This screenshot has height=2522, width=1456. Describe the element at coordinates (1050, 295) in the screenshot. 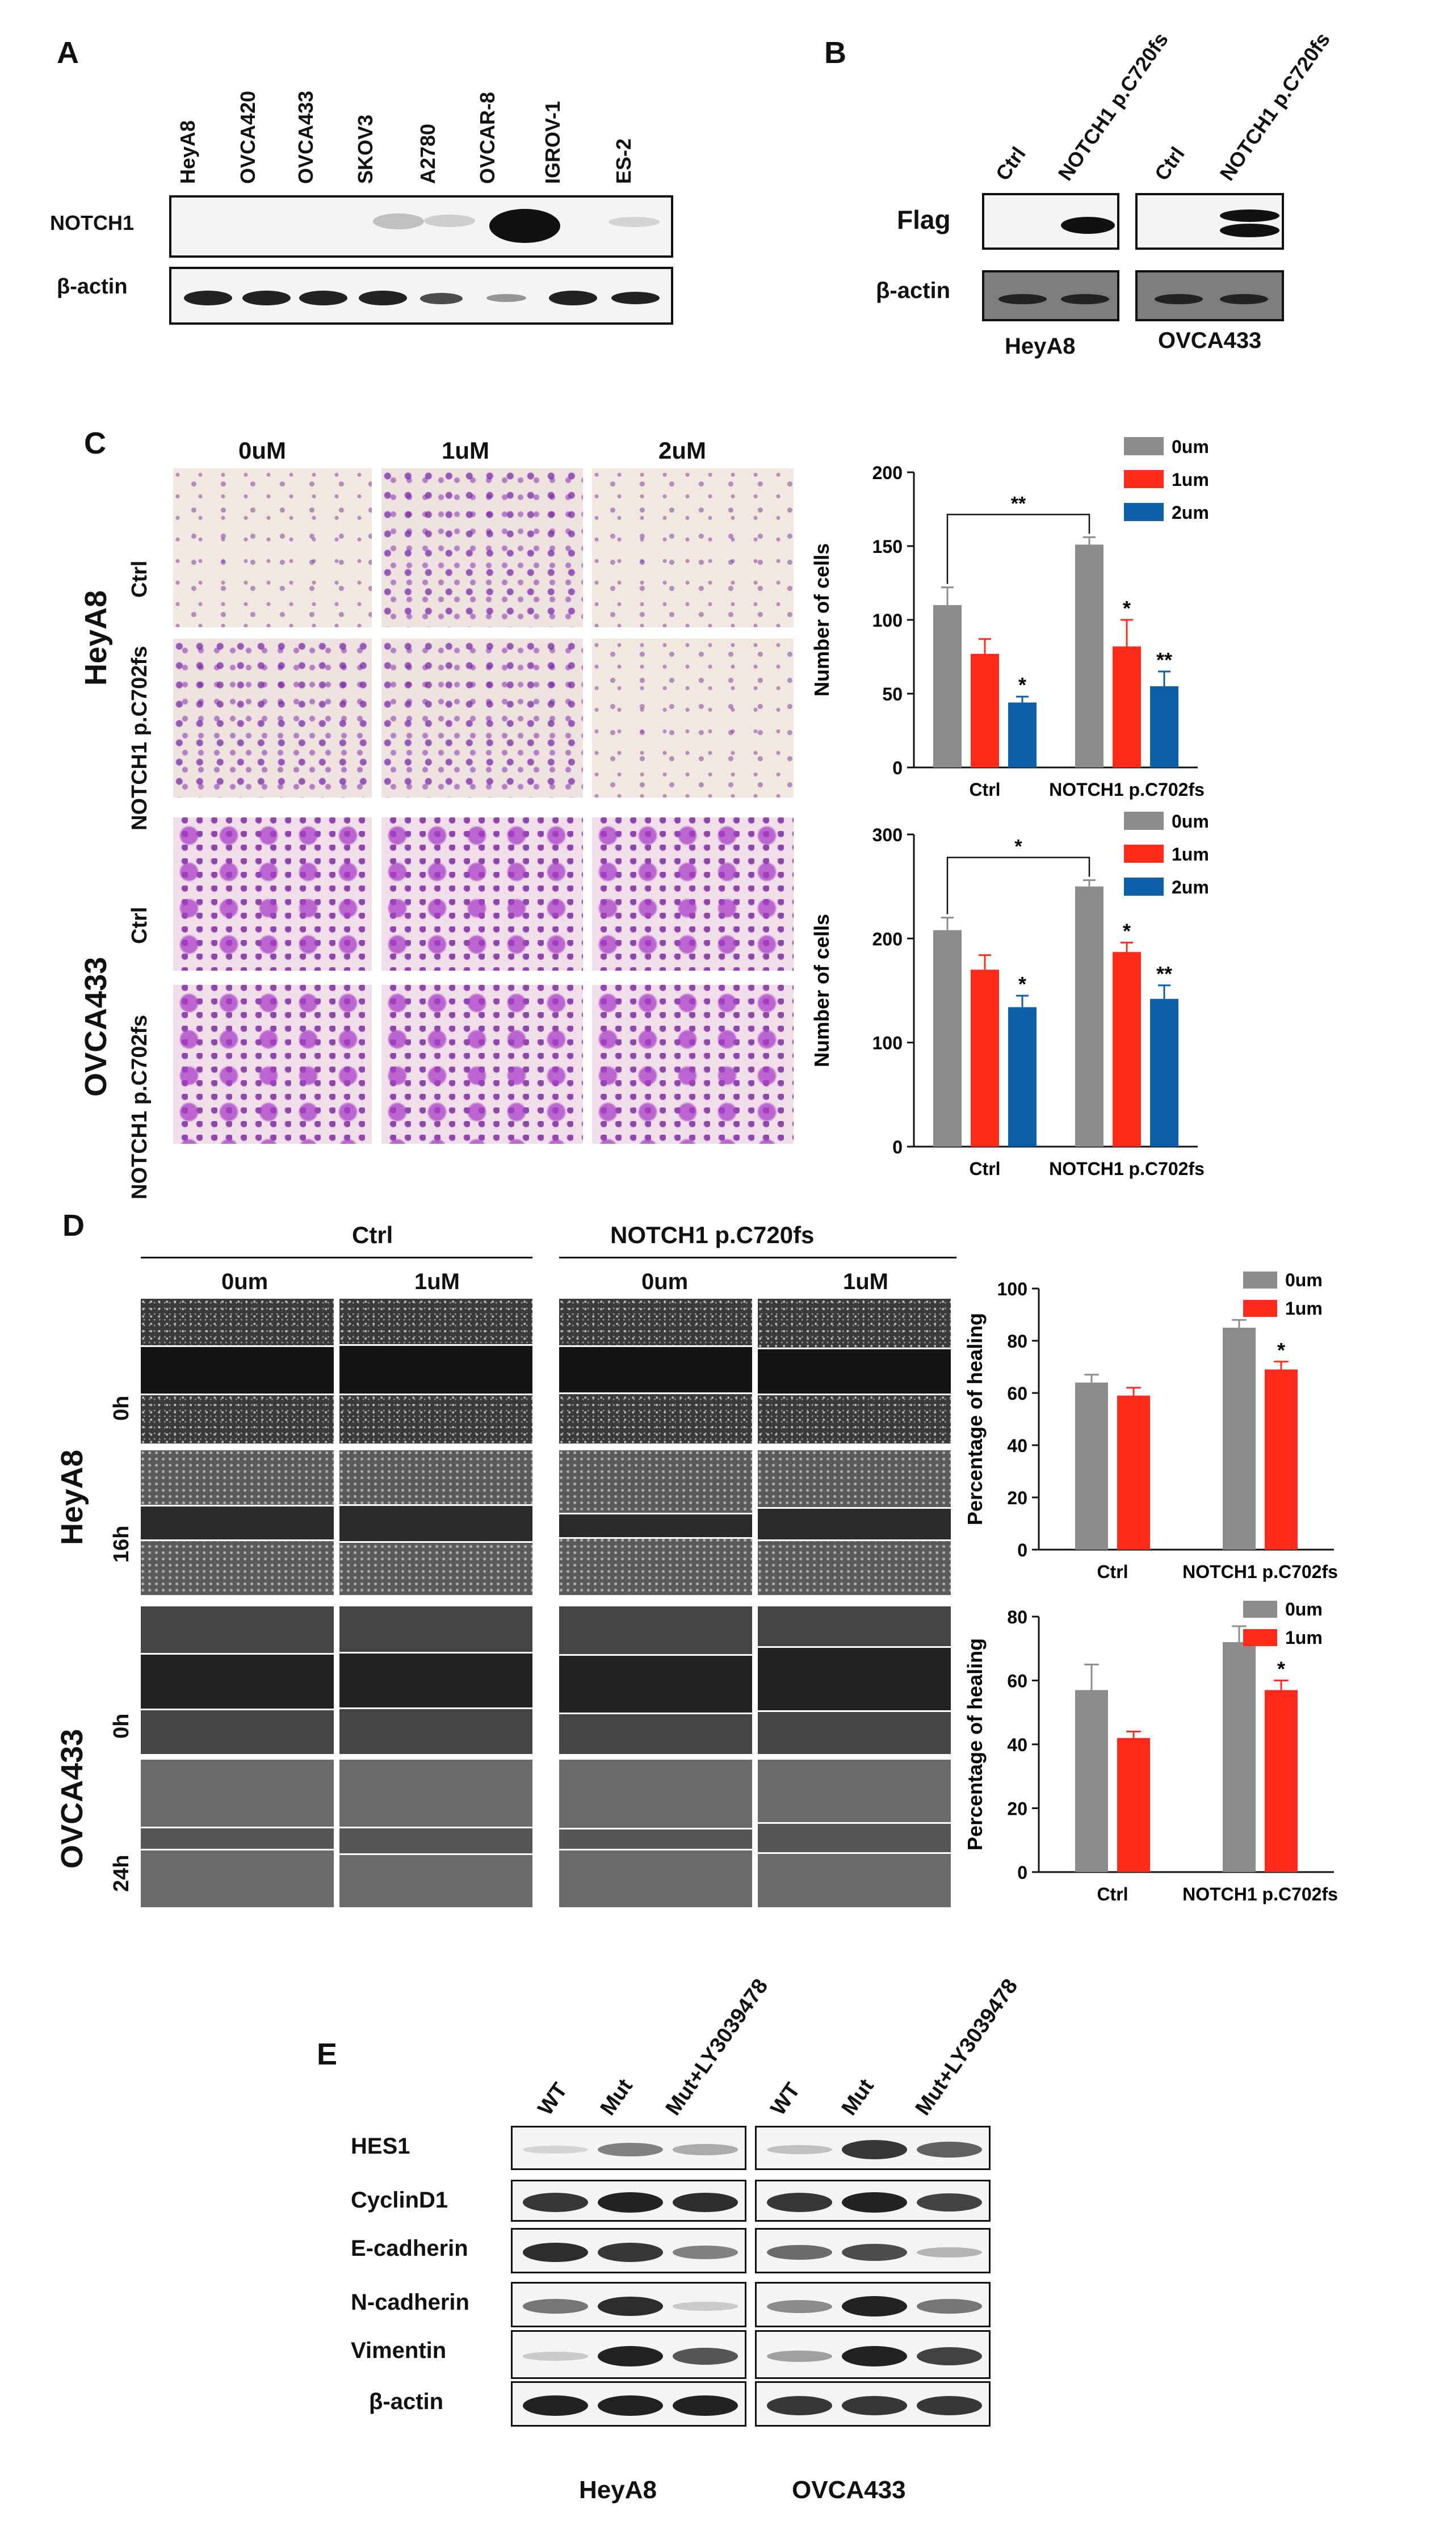

I see `panel-b-beta-actin-blot-heya8` at that location.